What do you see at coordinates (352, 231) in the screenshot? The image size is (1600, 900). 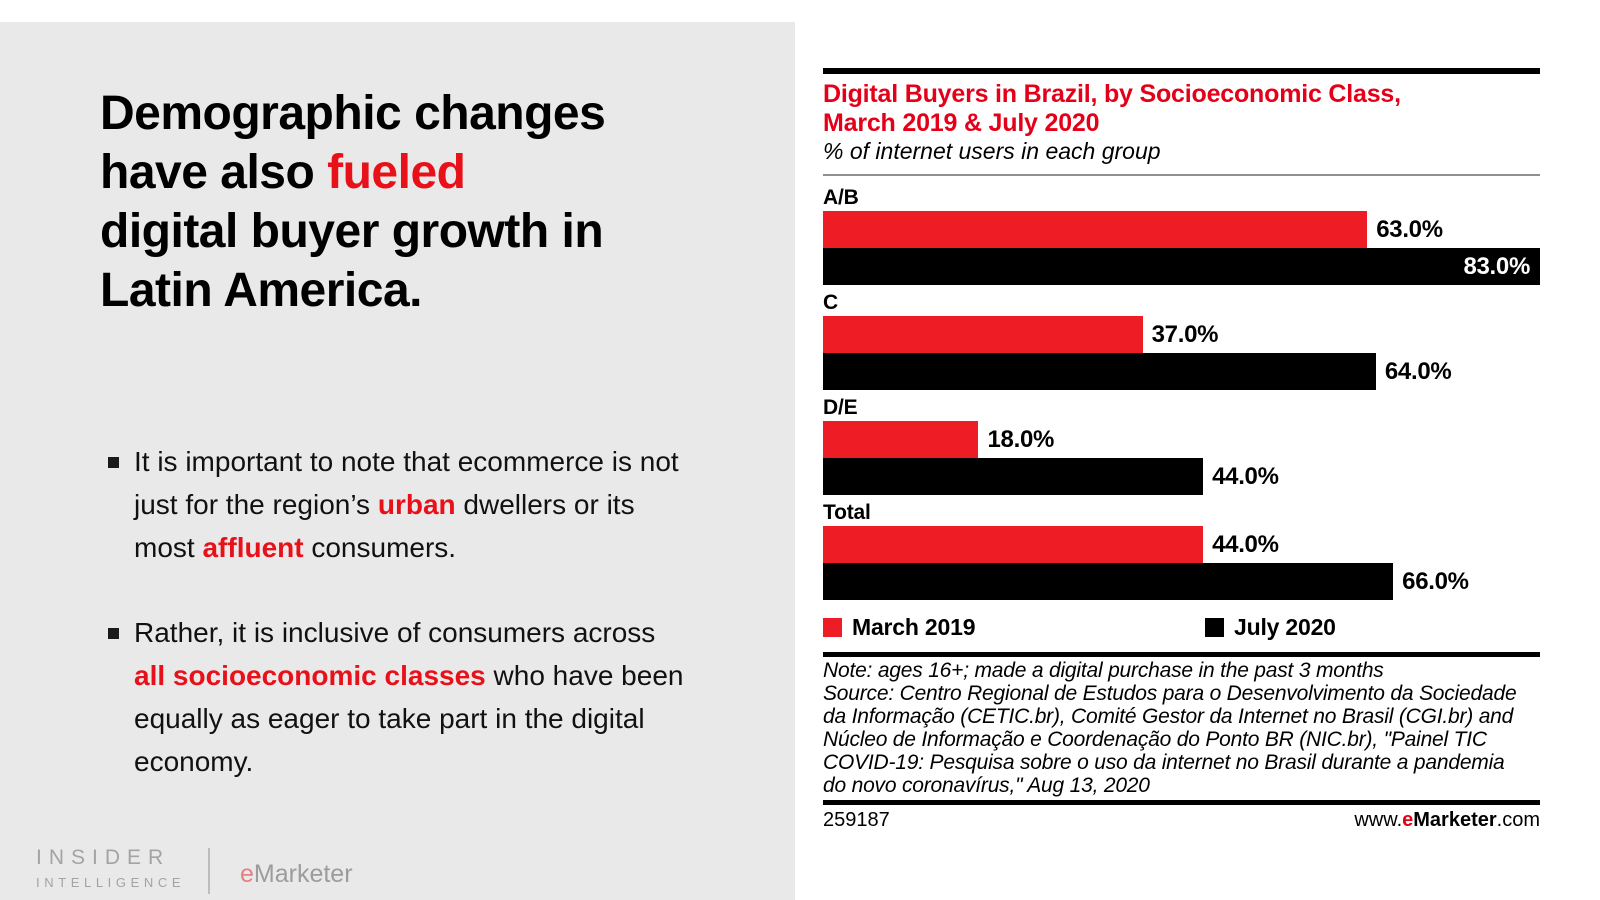 I see `headline-text: digital buyer growth in` at bounding box center [352, 231].